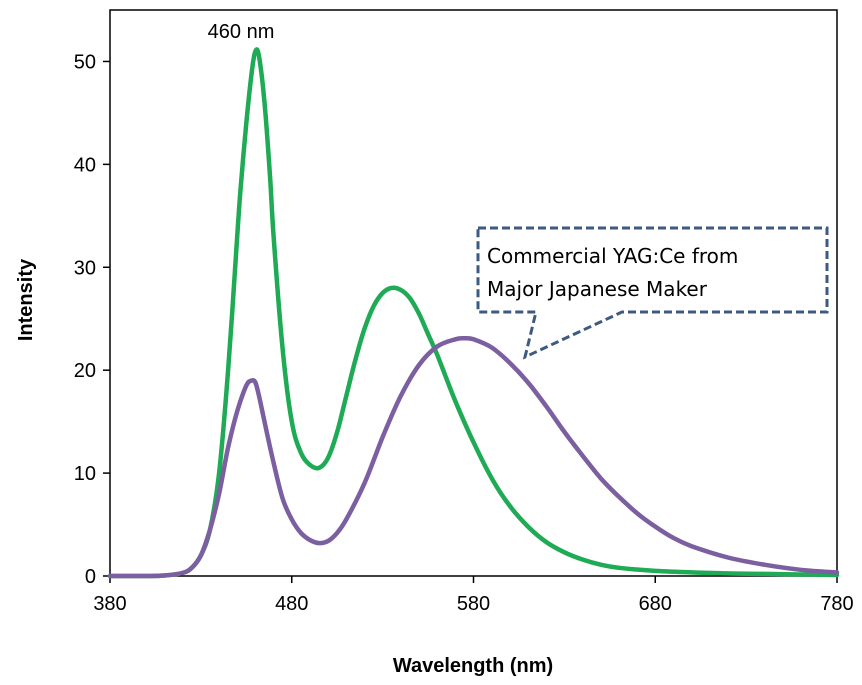  Describe the element at coordinates (85, 474) in the screenshot. I see `y-tick-label: 10` at that location.